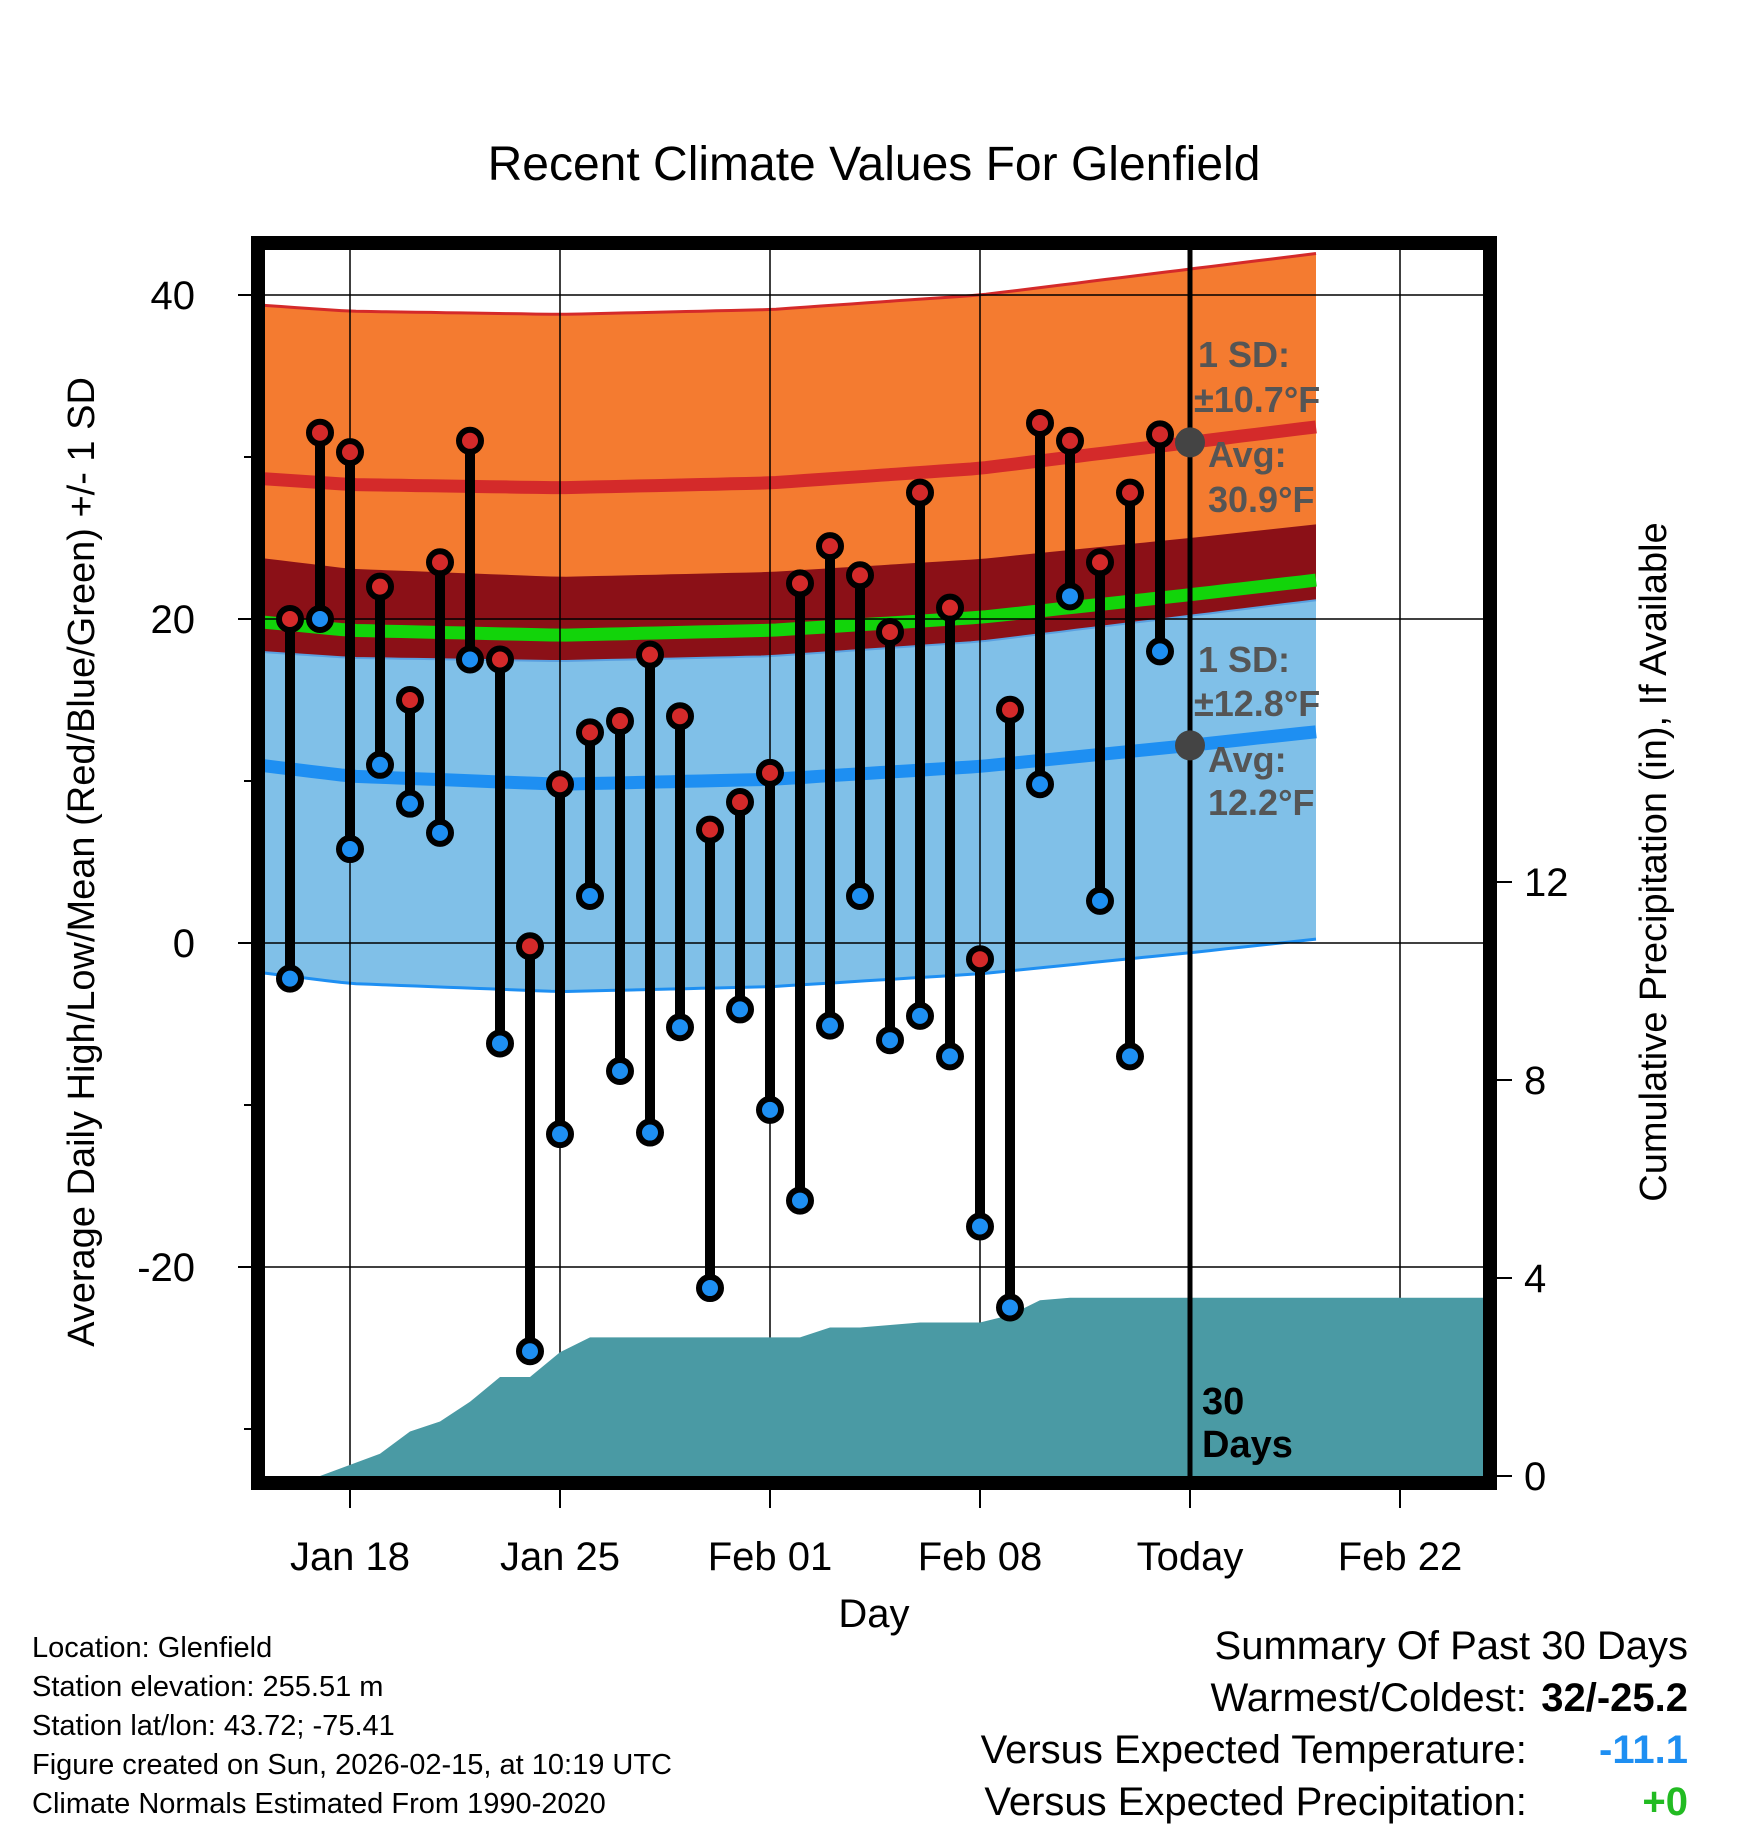 The height and width of the screenshot is (1828, 1748). What do you see at coordinates (791, 965) in the screenshot?
I see `low-lower-edge` at bounding box center [791, 965].